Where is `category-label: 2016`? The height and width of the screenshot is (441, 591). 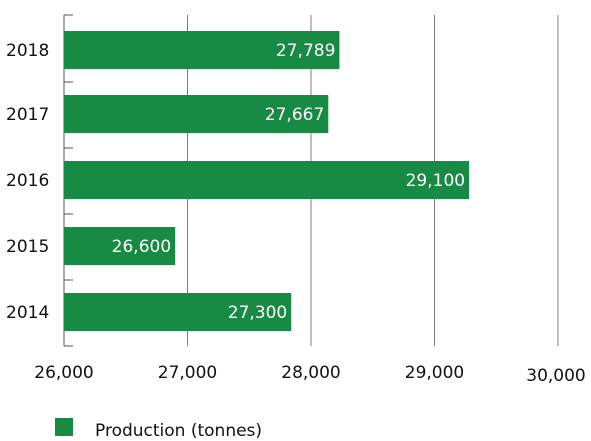
category-label: 2016 is located at coordinates (27, 181).